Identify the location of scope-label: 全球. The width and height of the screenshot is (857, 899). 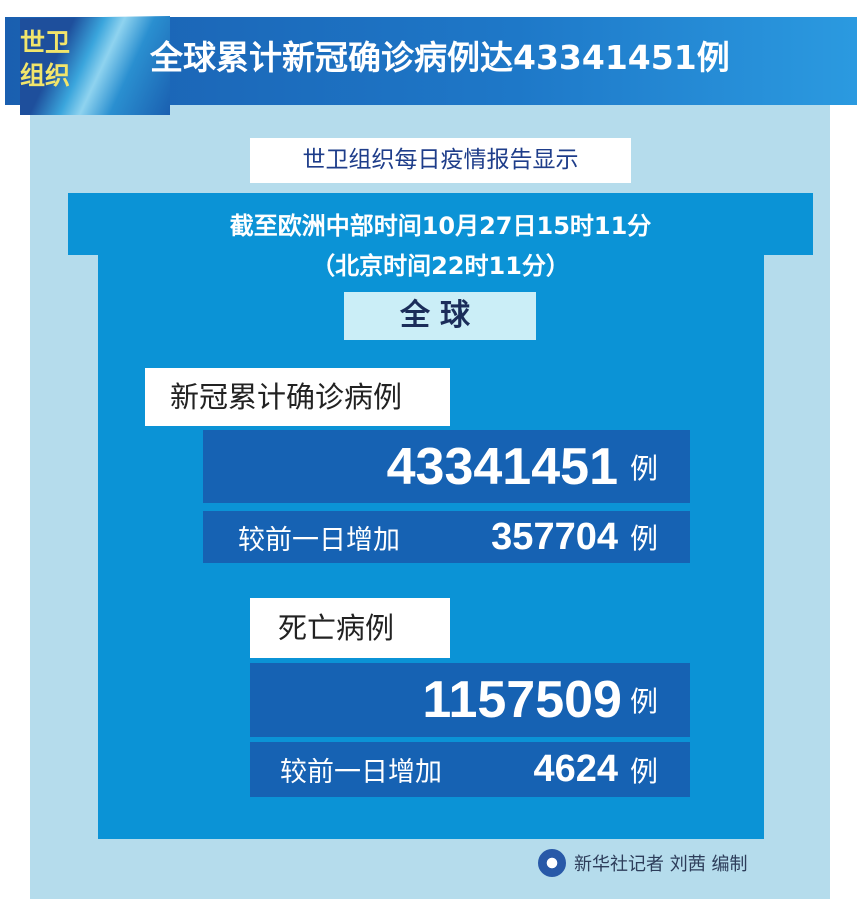
(440, 316).